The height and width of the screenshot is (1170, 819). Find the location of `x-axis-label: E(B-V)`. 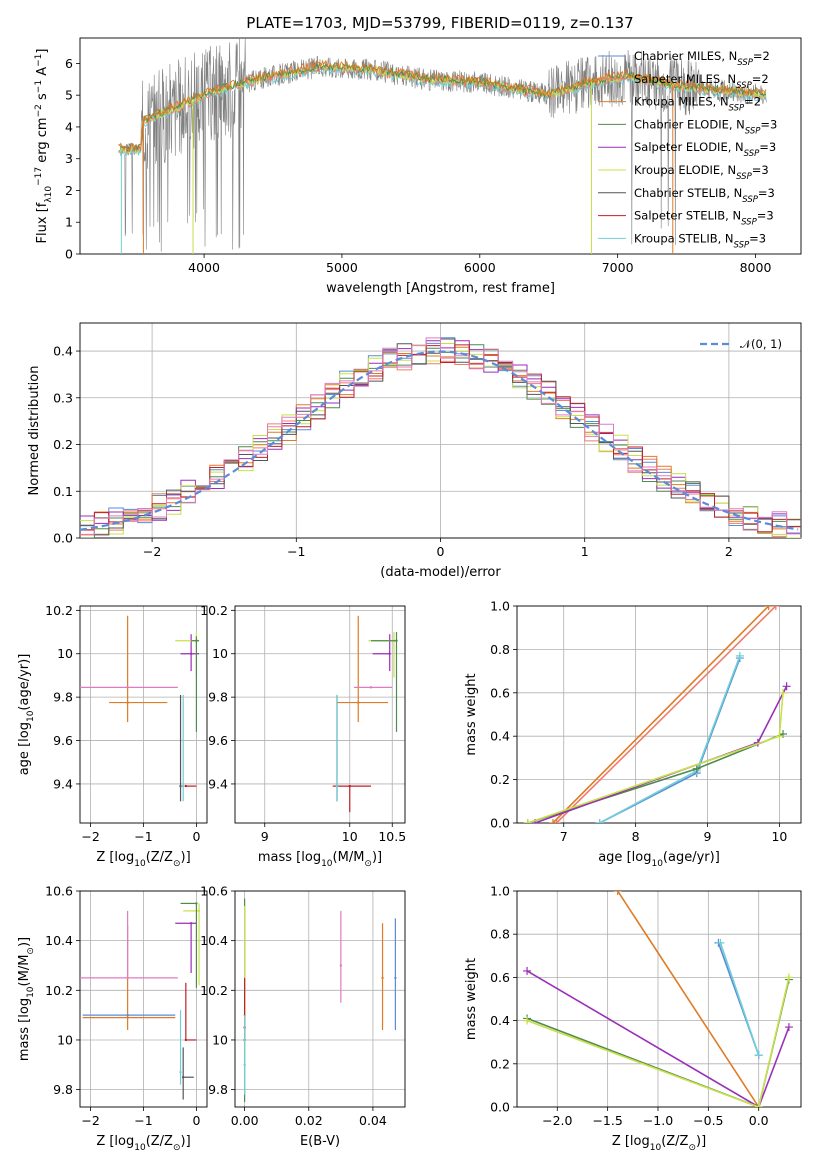

x-axis-label: E(B-V) is located at coordinates (320, 1141).